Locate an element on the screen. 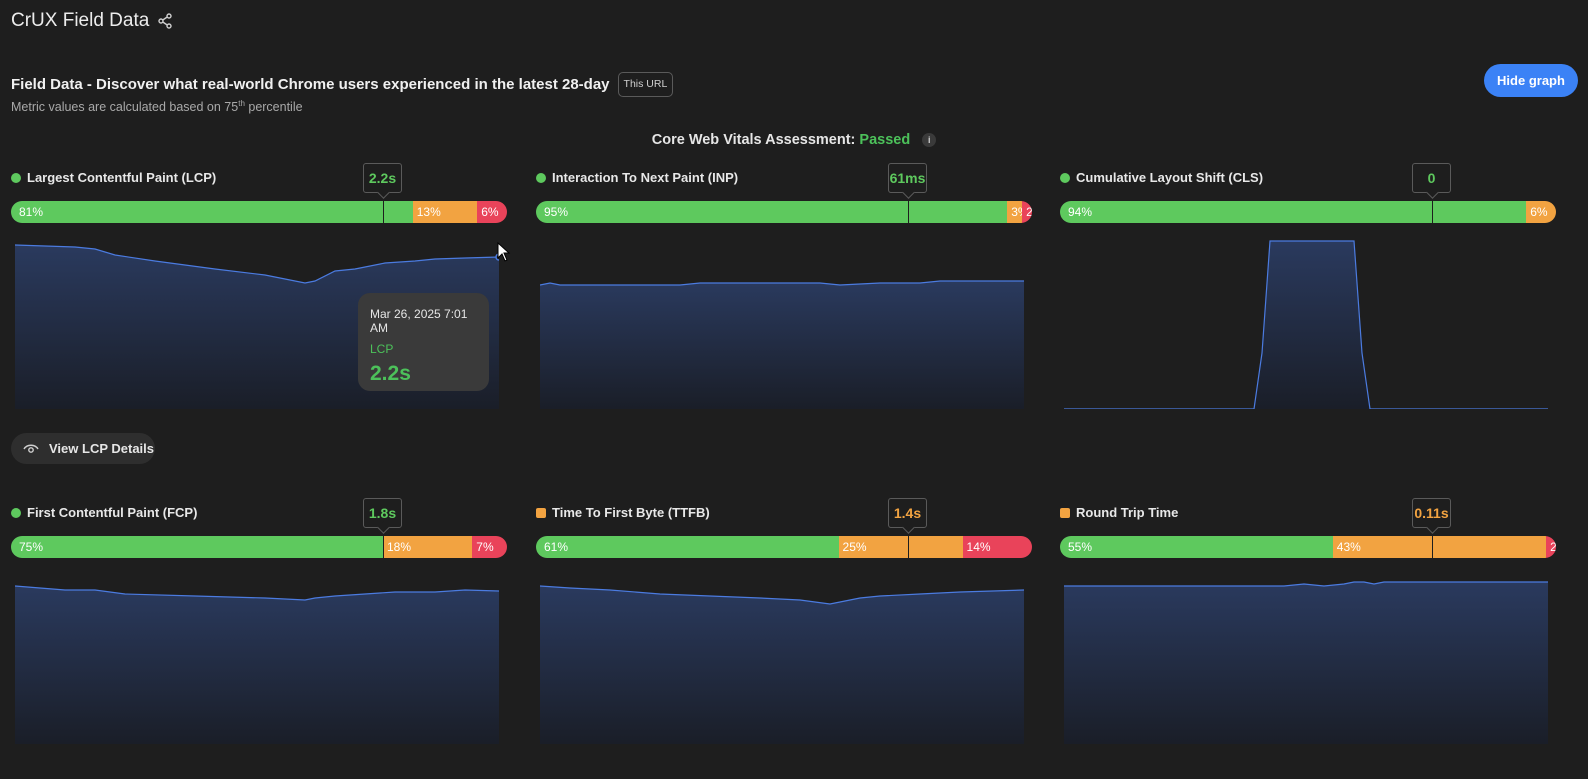 This screenshot has width=1588, height=779. metric-title-rtt: Round Trip Time is located at coordinates (1119, 512).